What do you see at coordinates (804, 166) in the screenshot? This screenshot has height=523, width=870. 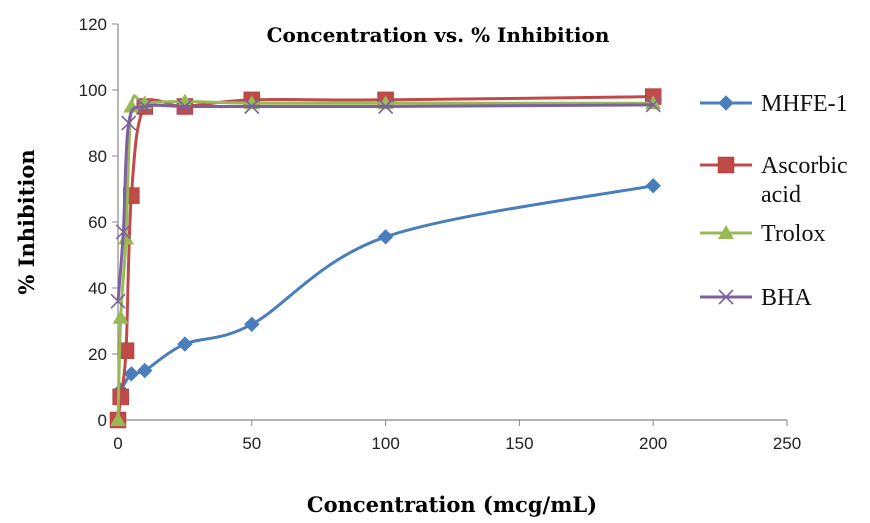 I see `legend-label-line: Ascorbic` at bounding box center [804, 166].